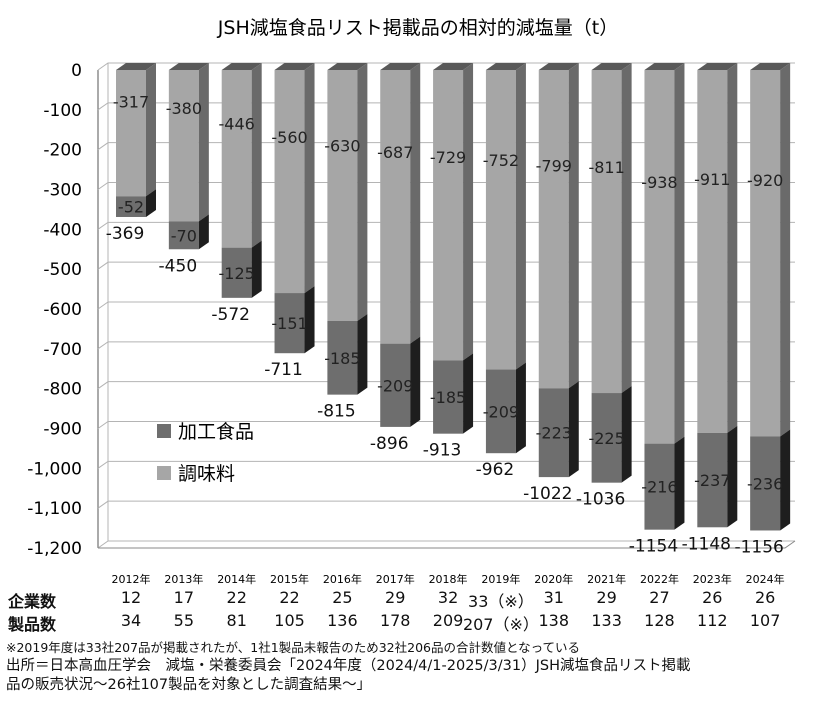  What do you see at coordinates (62, 270) in the screenshot?
I see `y-tick-label: -500` at bounding box center [62, 270].